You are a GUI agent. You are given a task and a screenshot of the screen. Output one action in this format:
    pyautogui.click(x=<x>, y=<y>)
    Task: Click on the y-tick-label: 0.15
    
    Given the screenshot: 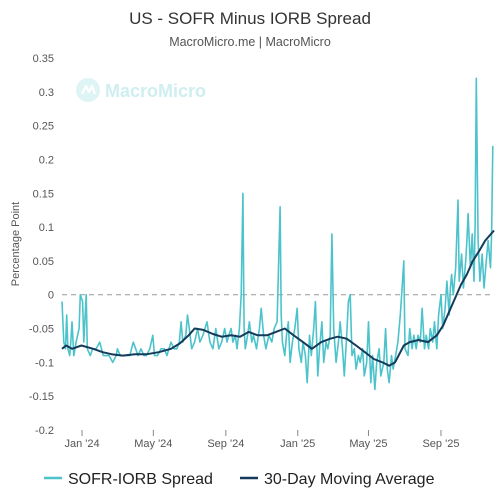 What is the action you would take?
    pyautogui.click(x=43, y=194)
    